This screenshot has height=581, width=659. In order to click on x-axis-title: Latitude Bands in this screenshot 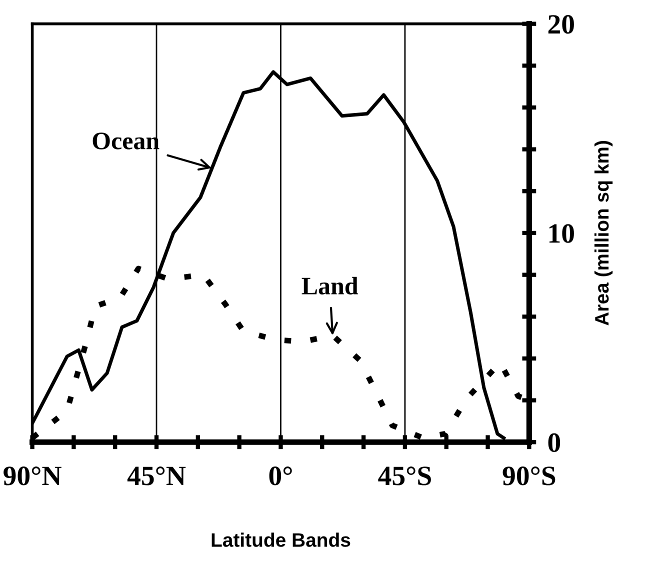, I will do `click(281, 539)`.